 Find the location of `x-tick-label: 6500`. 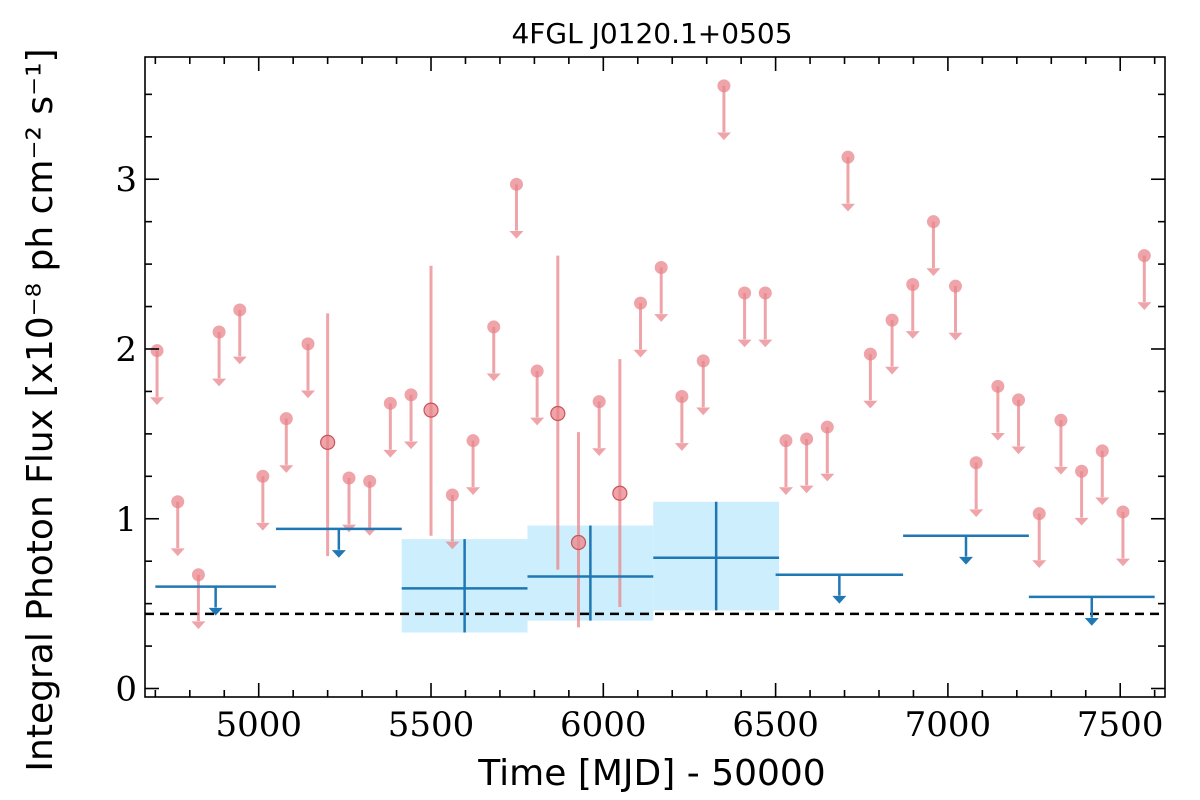

x-tick-label: 6500 is located at coordinates (775, 725).